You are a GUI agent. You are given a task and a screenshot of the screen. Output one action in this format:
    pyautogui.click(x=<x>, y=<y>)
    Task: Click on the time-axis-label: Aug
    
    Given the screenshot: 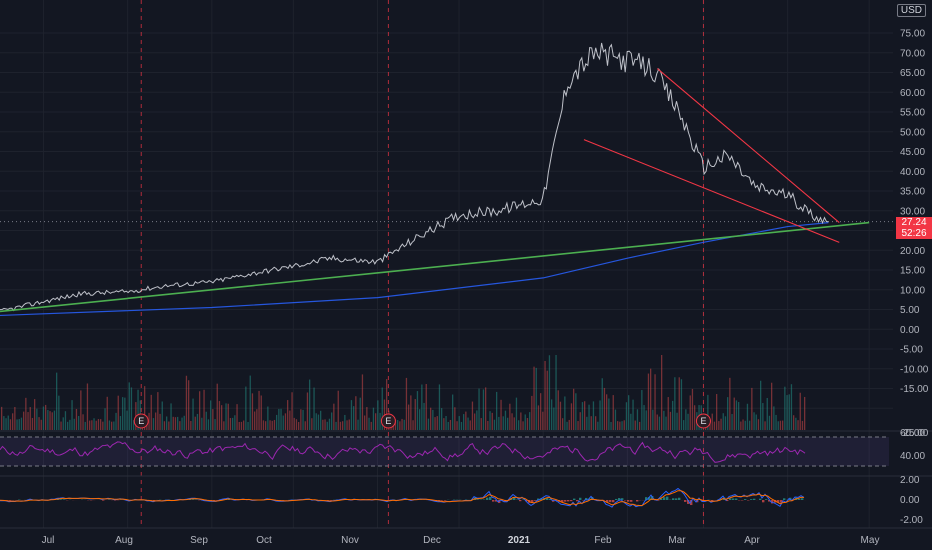 What is the action you would take?
    pyautogui.click(x=124, y=540)
    